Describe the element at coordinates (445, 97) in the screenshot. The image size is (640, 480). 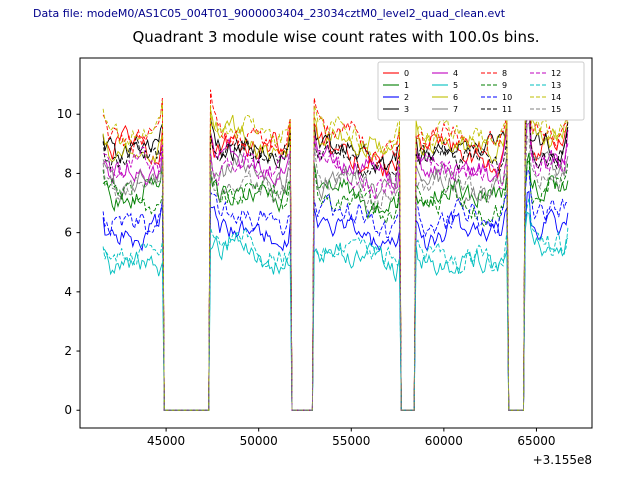
I see `legend-entry-6: 6` at that location.